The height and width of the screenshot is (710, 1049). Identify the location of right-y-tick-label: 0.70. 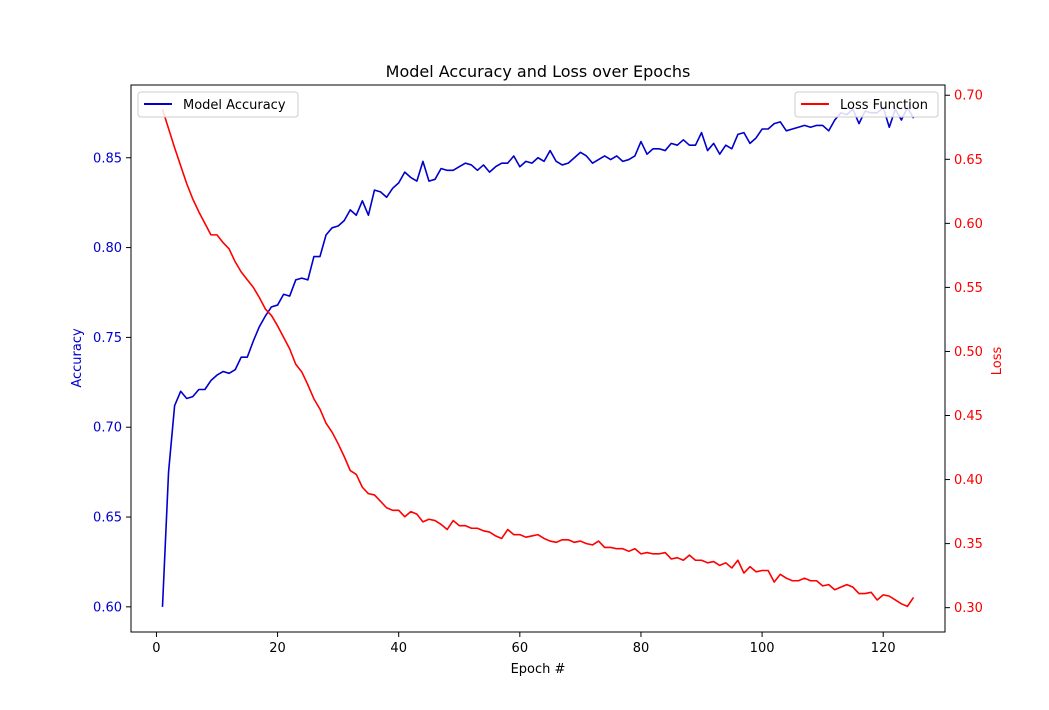
(968, 96).